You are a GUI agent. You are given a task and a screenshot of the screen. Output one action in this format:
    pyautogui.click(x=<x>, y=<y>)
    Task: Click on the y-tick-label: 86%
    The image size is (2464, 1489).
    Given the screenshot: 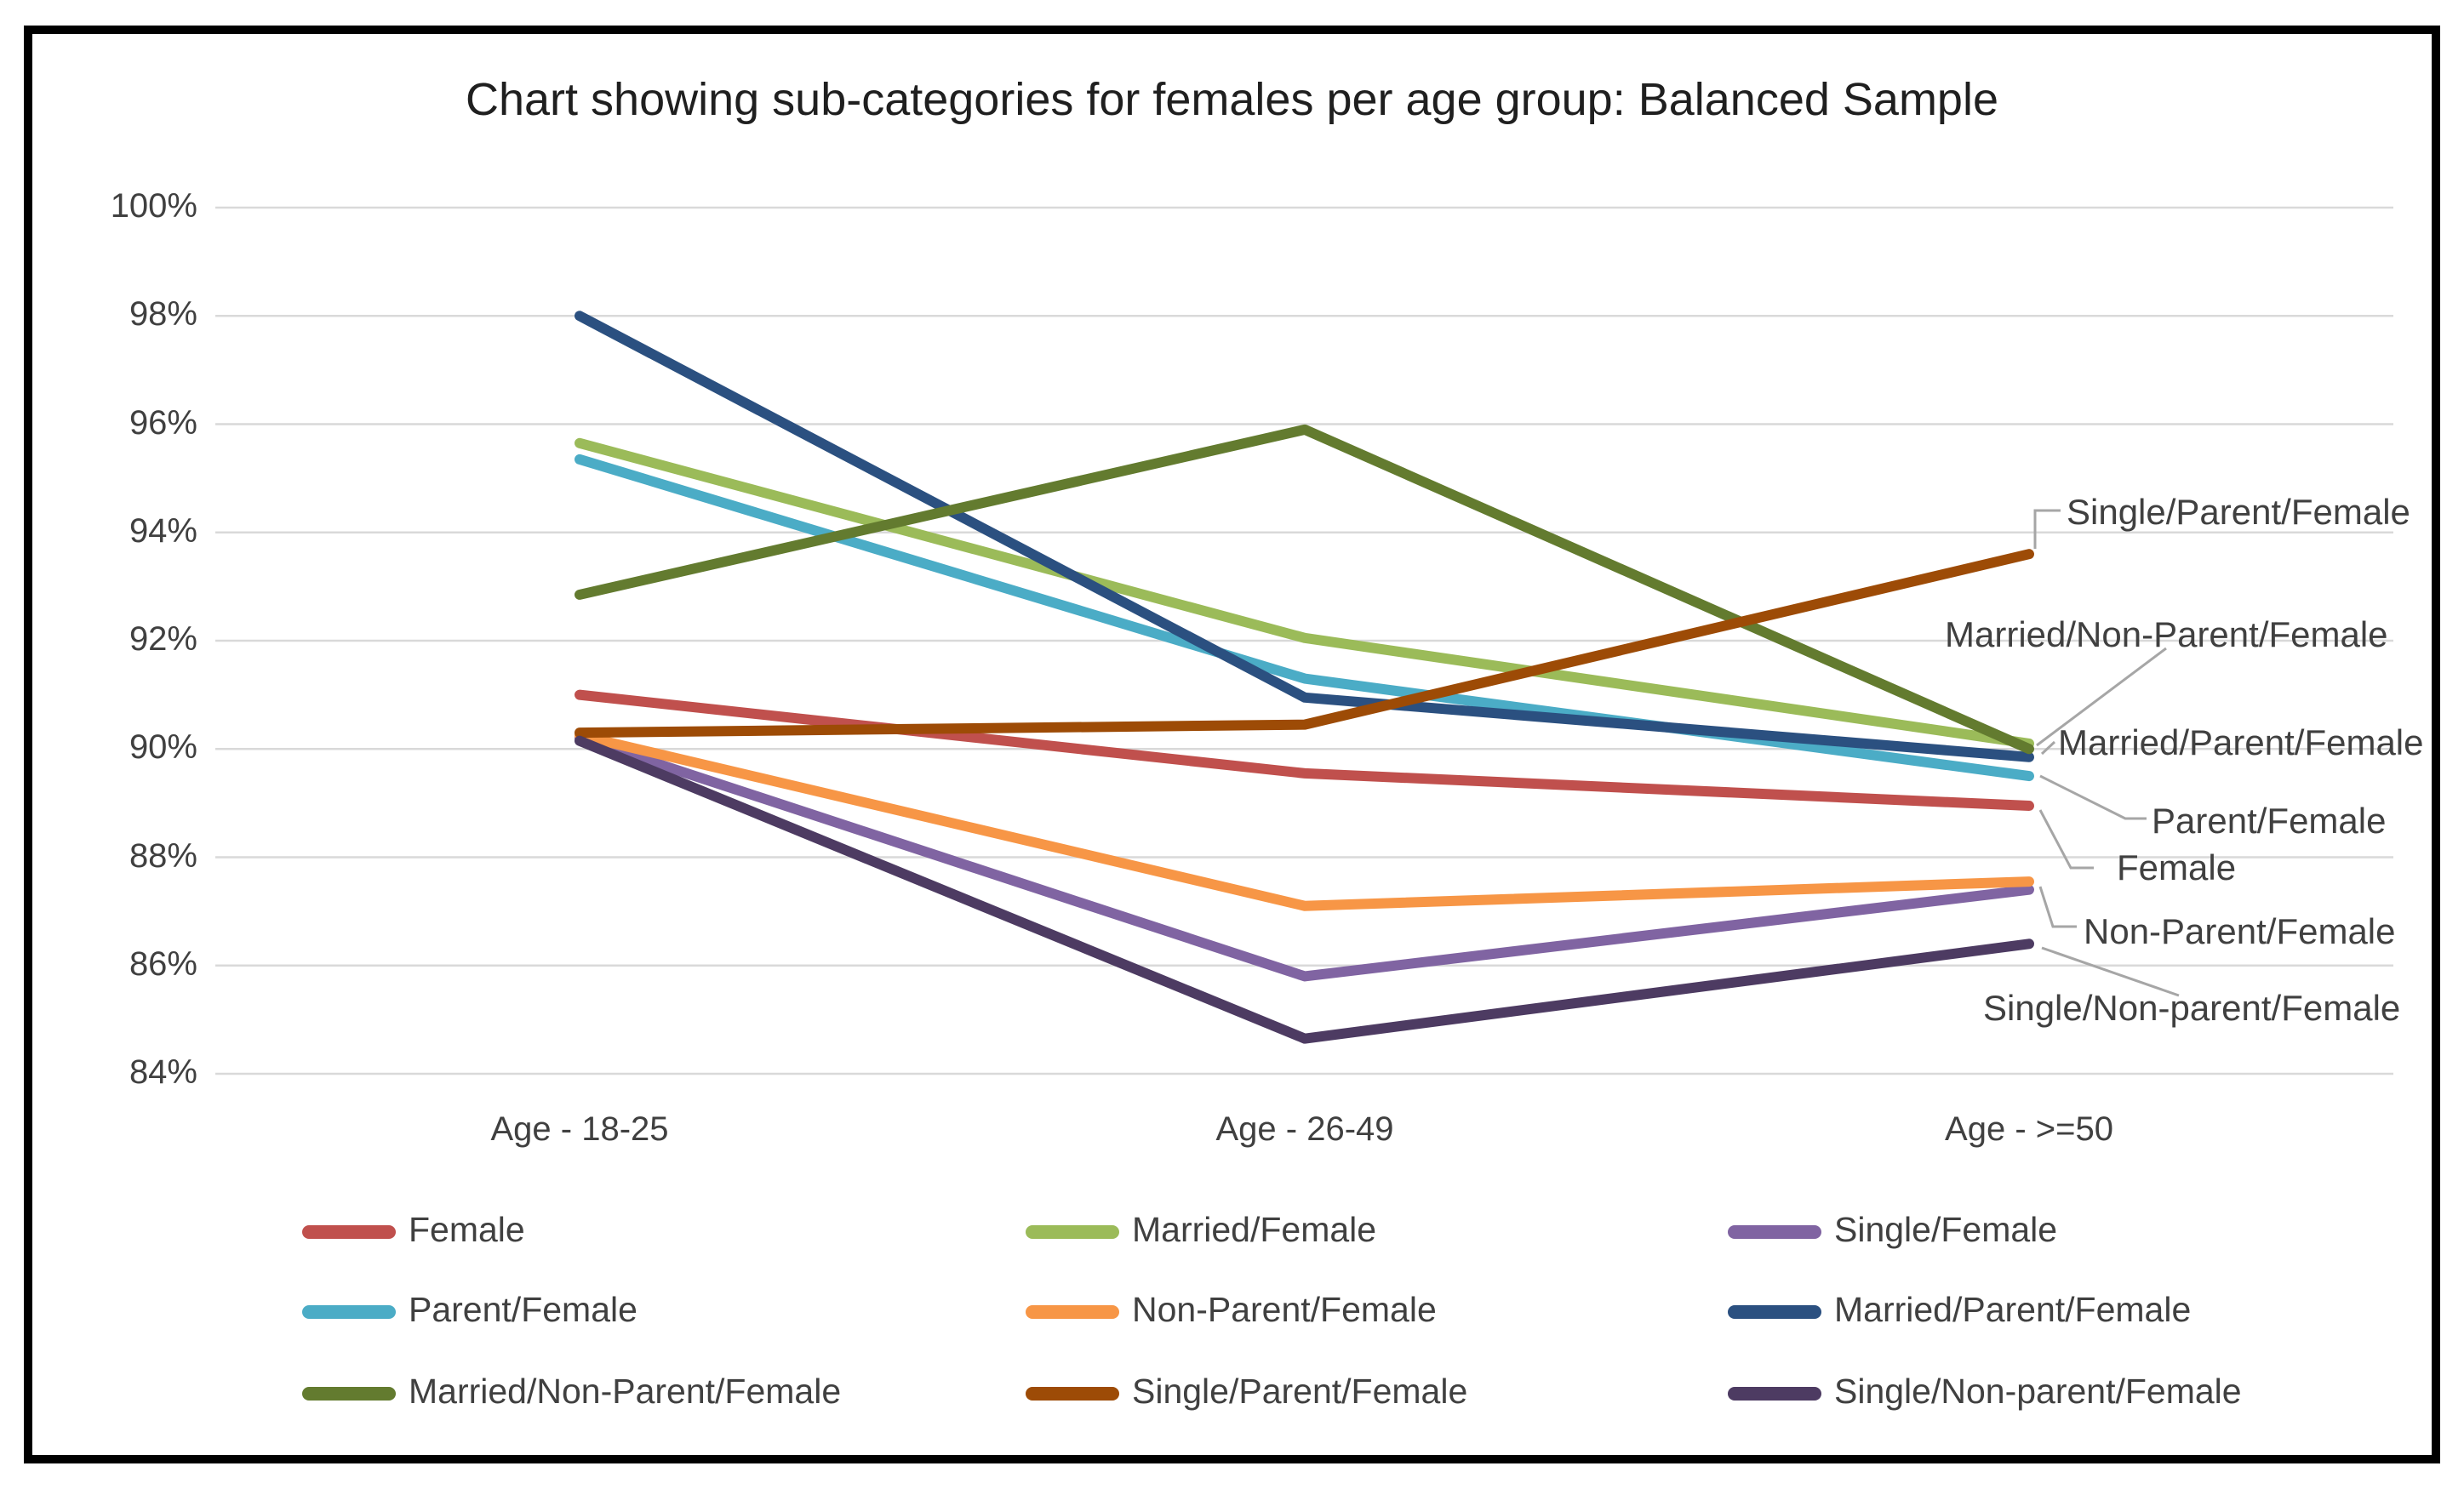 What is the action you would take?
    pyautogui.click(x=163, y=964)
    